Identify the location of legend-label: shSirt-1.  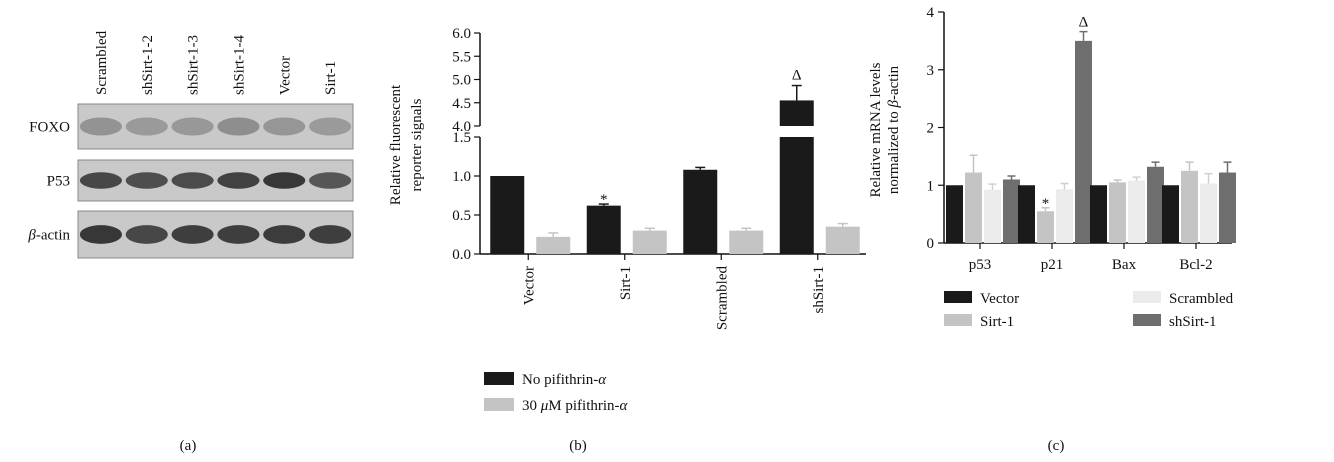
(1193, 322).